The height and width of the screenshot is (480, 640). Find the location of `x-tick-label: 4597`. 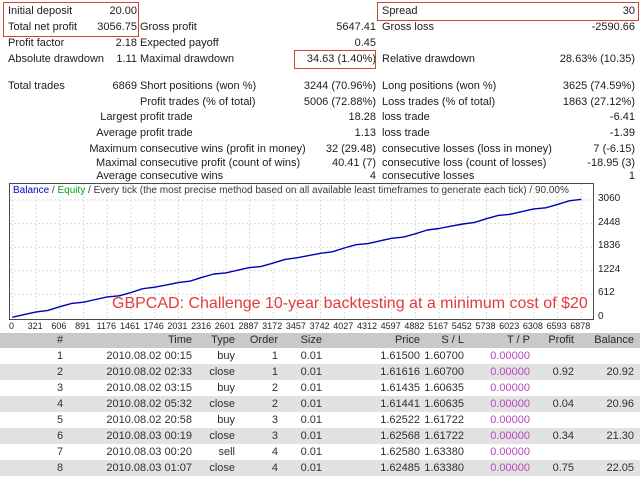

x-tick-label: 4597 is located at coordinates (390, 326).